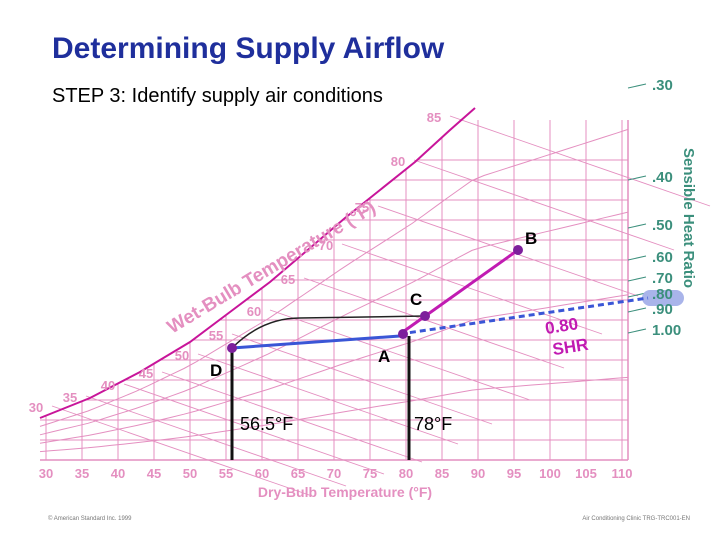  Describe the element at coordinates (262, 473) in the screenshot. I see `dry-bulb-tick-label: 60` at that location.